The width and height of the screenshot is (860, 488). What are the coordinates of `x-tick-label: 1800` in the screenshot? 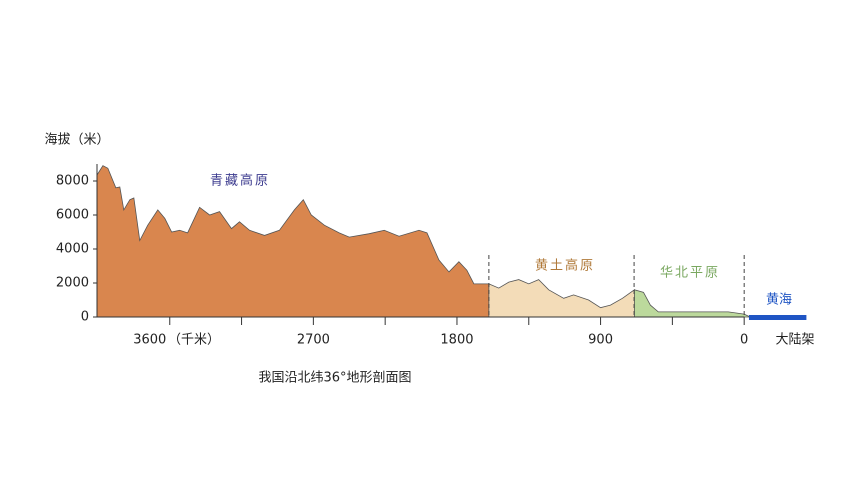 It's located at (456, 340).